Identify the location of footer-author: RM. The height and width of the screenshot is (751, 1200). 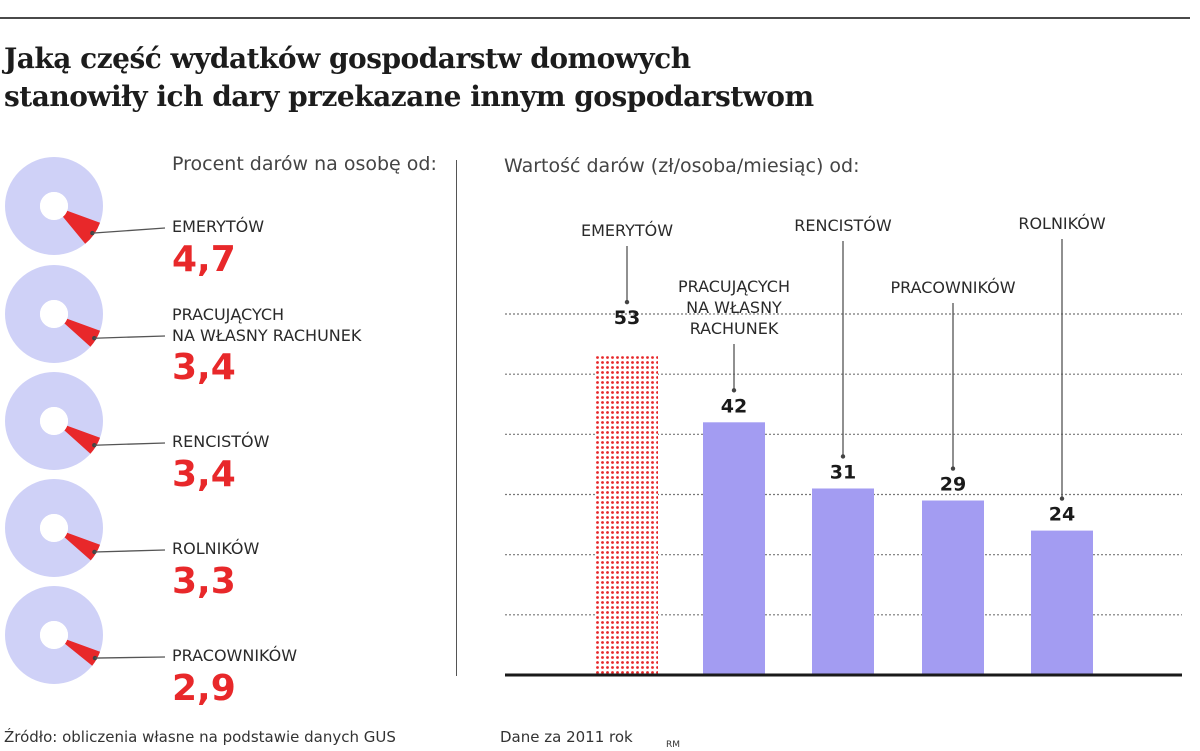
(673, 745).